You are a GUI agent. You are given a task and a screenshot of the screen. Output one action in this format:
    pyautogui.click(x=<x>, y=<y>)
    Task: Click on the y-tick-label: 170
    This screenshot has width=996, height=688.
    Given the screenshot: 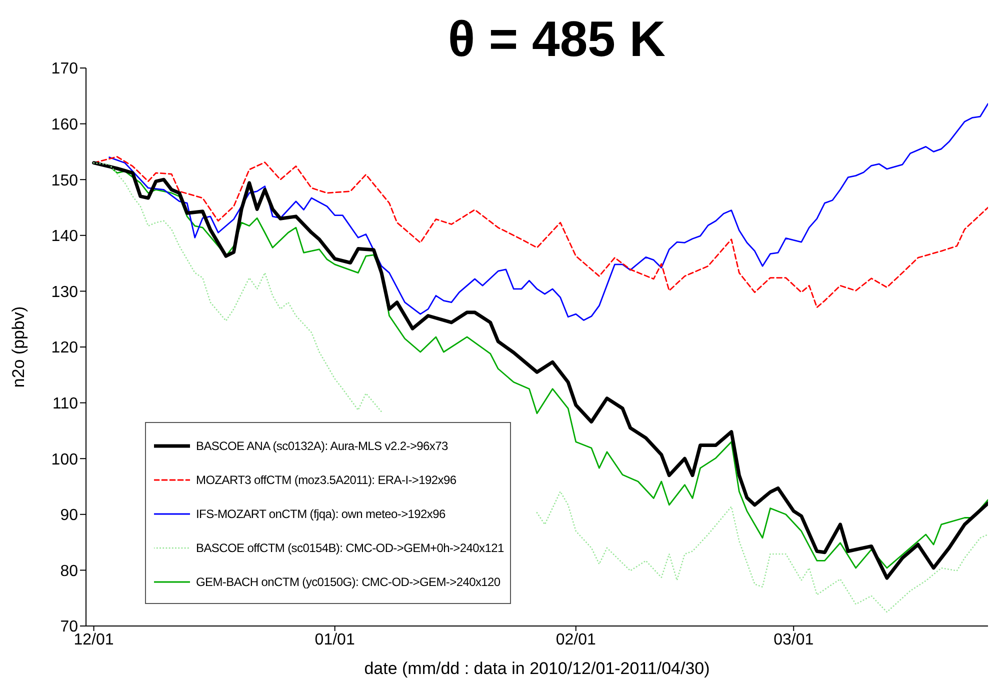 What is the action you would take?
    pyautogui.click(x=64, y=69)
    